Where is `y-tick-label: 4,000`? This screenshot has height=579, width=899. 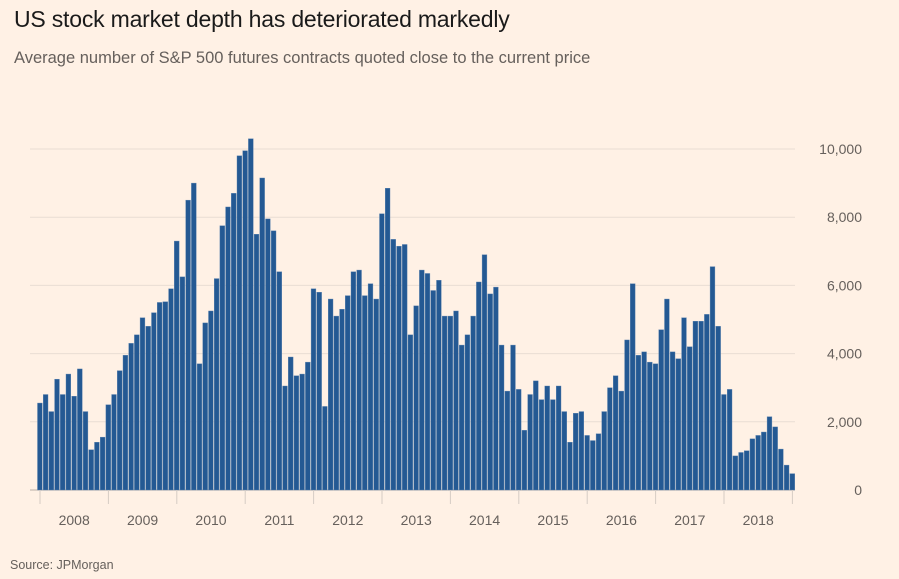 y-tick-label: 4,000 is located at coordinates (844, 354).